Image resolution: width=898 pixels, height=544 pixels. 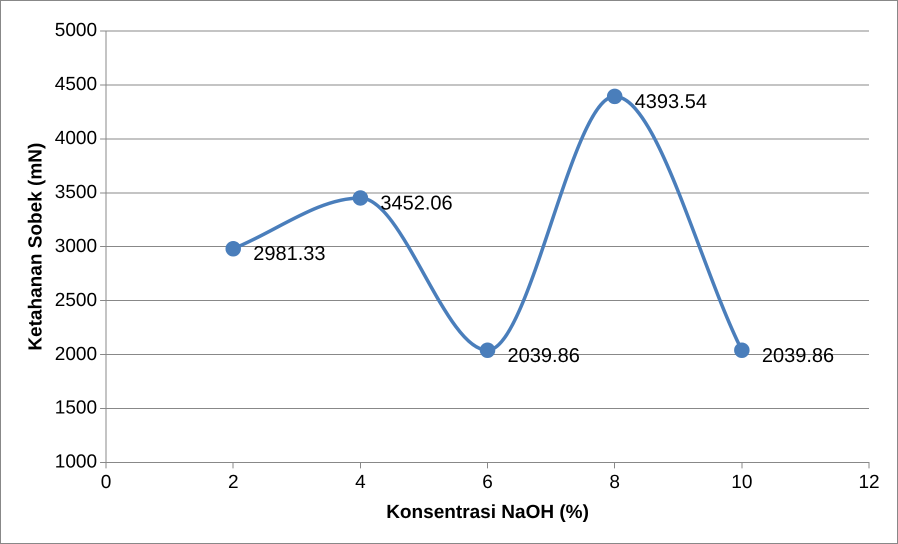 I want to click on y-tick-label: 4500, so click(x=76, y=85).